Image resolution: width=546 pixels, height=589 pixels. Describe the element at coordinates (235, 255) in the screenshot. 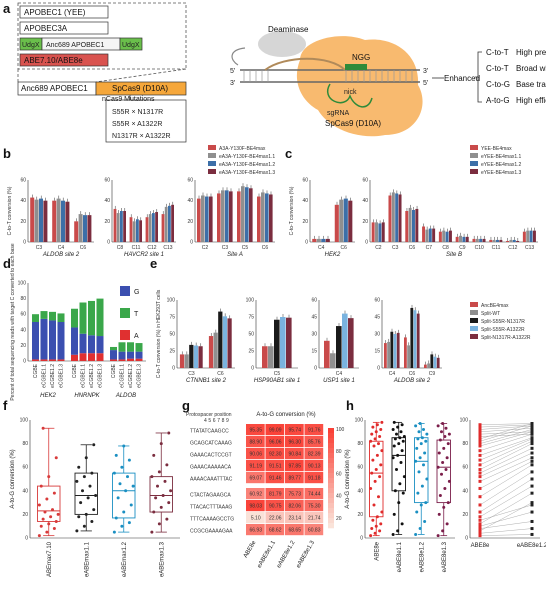

I see `site-label: Site A` at that location.